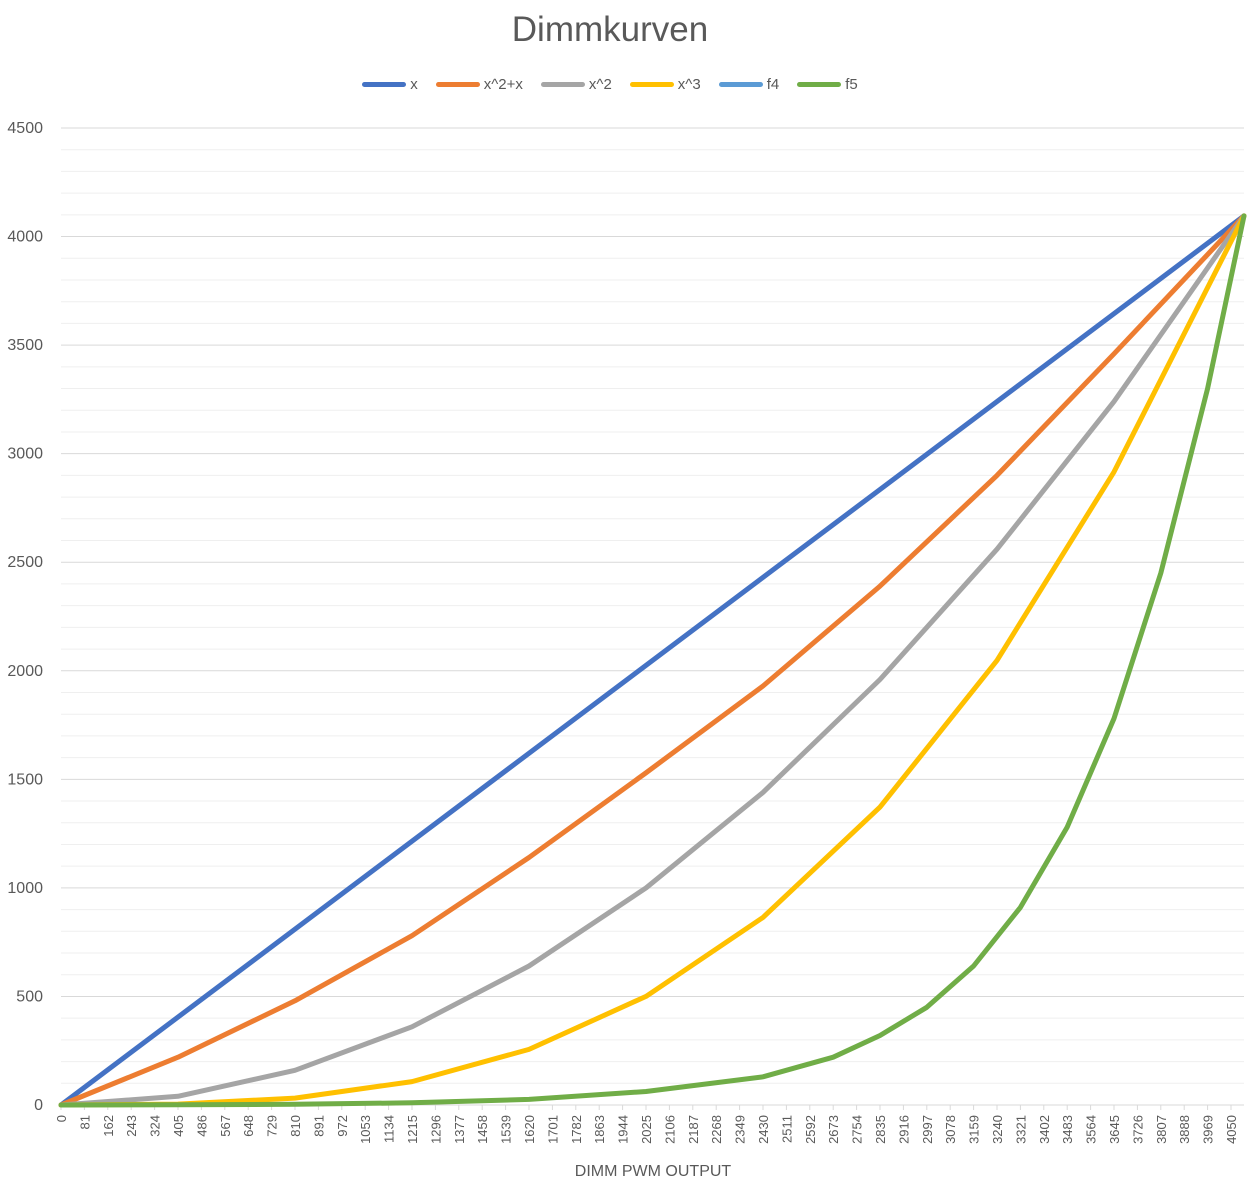  I want to click on x-tick-label: 1053, so click(365, 1129).